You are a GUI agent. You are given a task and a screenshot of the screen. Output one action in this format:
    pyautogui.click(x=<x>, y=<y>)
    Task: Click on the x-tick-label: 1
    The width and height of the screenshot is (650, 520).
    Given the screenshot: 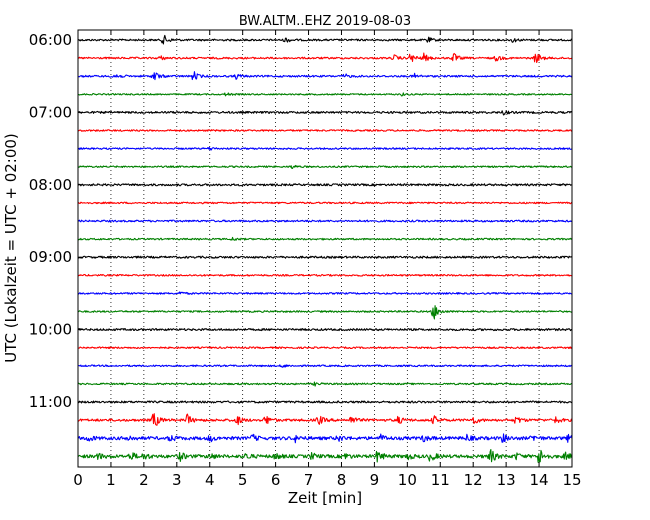 What is the action you would take?
    pyautogui.click(x=111, y=480)
    